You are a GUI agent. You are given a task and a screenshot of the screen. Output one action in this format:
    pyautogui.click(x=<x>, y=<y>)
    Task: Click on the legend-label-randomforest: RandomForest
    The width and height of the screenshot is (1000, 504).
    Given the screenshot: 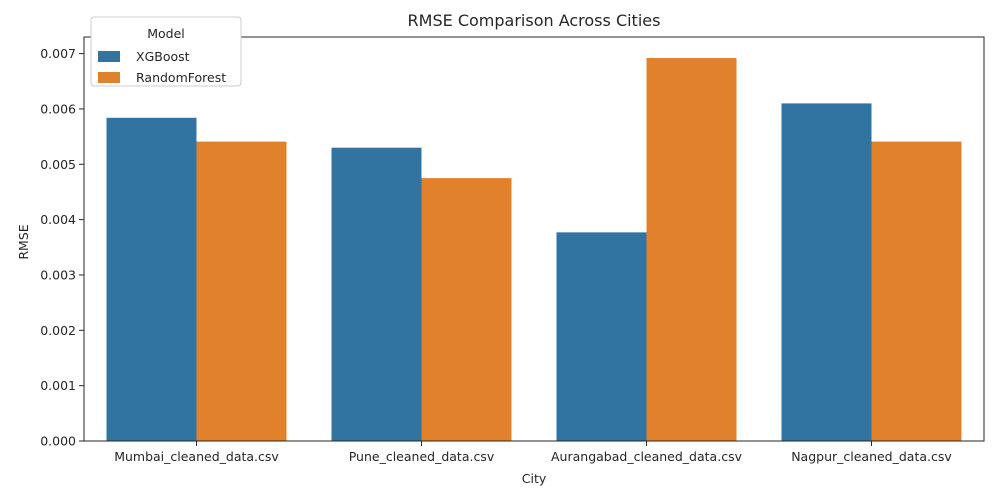 What is the action you would take?
    pyautogui.click(x=181, y=77)
    